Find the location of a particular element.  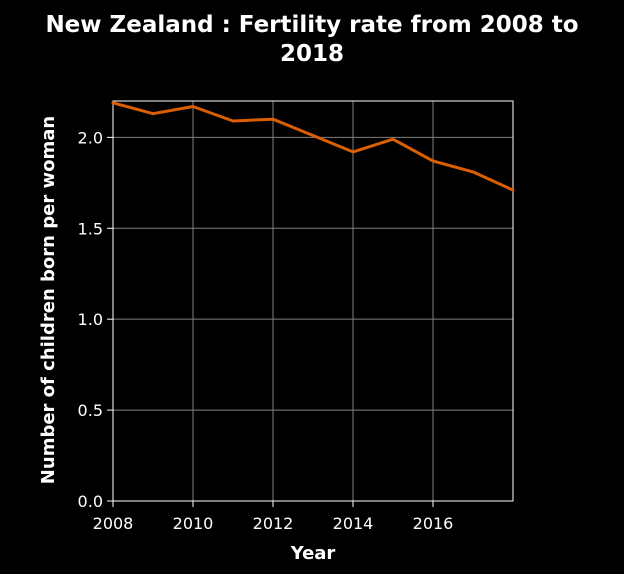

y-tick-label: 0.5 is located at coordinates (90, 410).